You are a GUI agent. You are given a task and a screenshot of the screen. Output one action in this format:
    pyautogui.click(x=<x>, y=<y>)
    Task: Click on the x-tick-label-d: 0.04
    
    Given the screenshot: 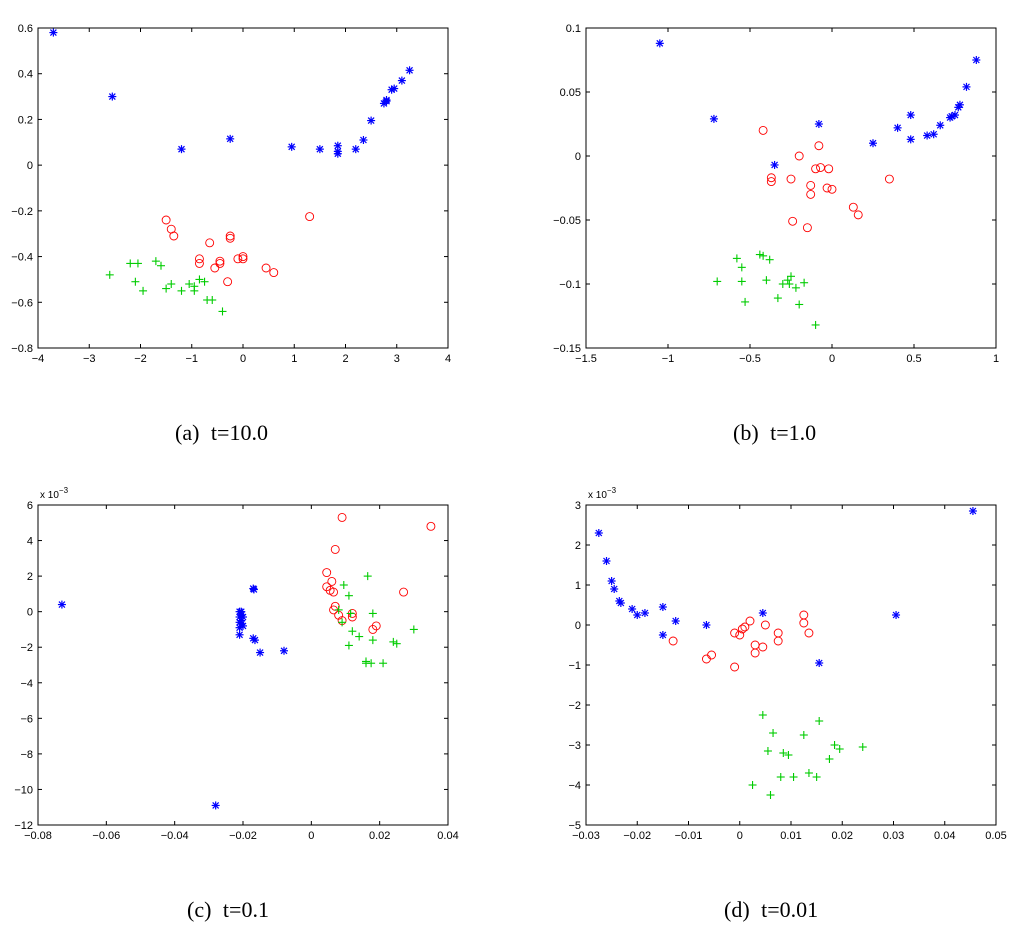 What is the action you would take?
    pyautogui.click(x=944, y=836)
    